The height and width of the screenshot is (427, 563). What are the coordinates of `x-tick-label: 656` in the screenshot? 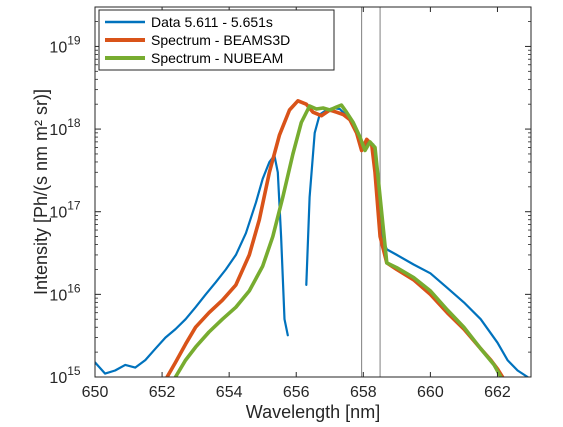 It's located at (296, 392).